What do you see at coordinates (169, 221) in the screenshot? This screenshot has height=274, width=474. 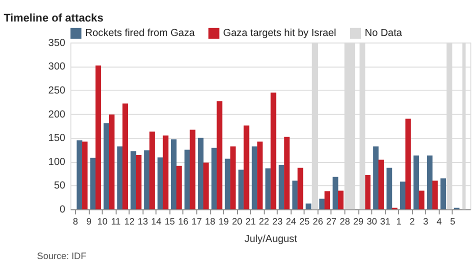 I see `x-tick-label: 15` at bounding box center [169, 221].